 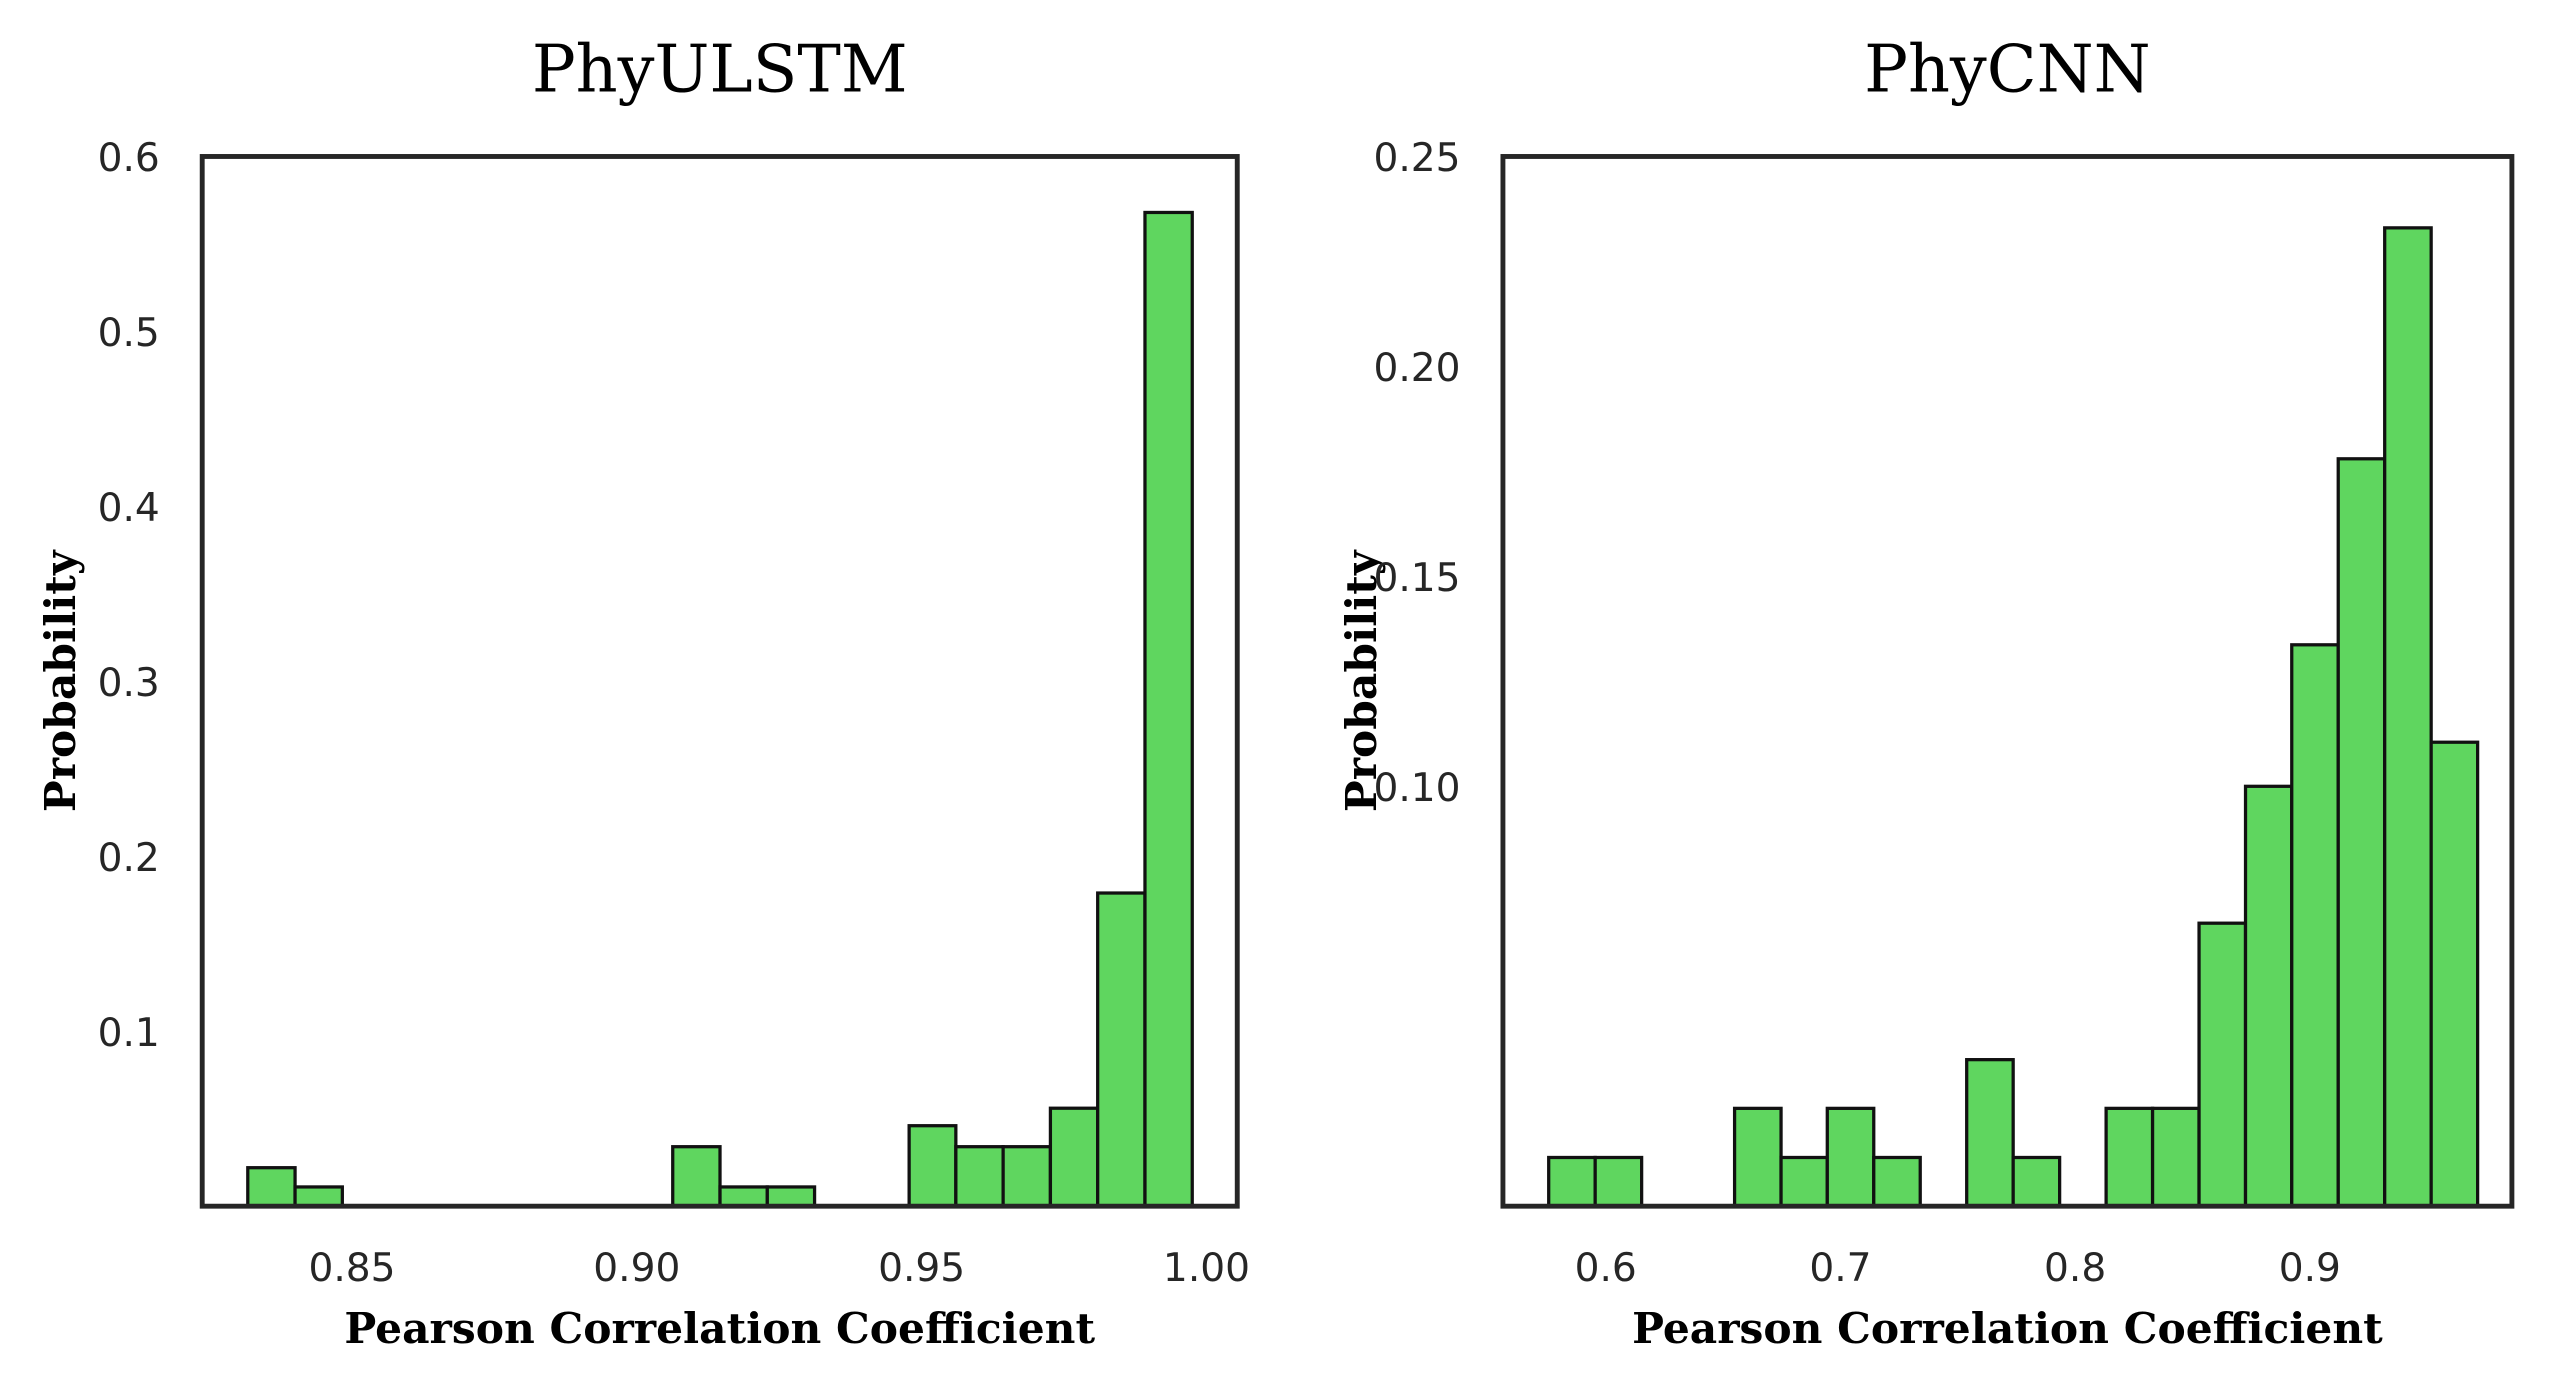 What do you see at coordinates (2310, 1268) in the screenshot?
I see `x-tick-label: 0.9` at bounding box center [2310, 1268].